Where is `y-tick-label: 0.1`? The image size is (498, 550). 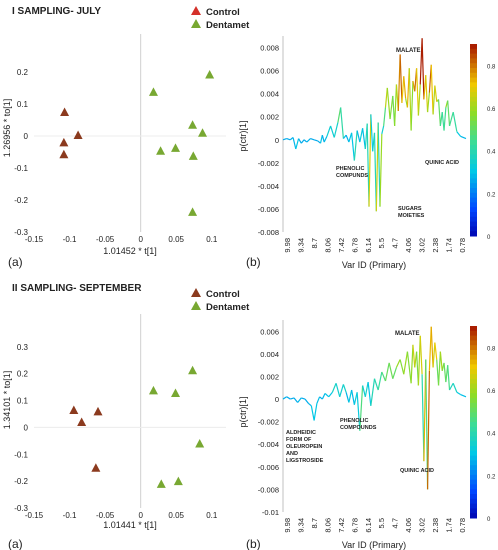 y-tick-label: 0.1 is located at coordinates (23, 401).